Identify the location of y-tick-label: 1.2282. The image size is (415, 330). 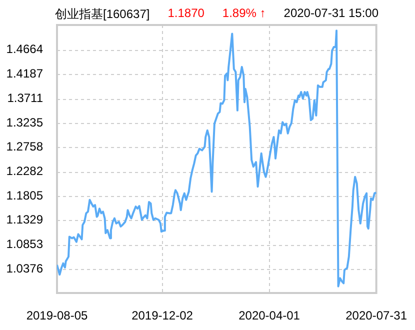
(25, 171).